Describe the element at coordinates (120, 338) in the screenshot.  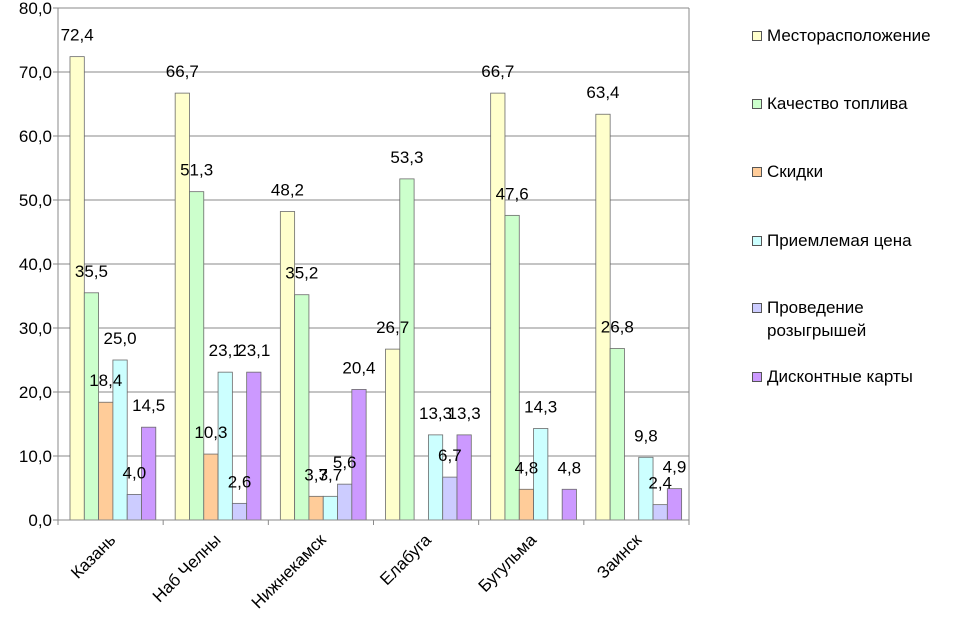
I see `data-label: 25,0` at that location.